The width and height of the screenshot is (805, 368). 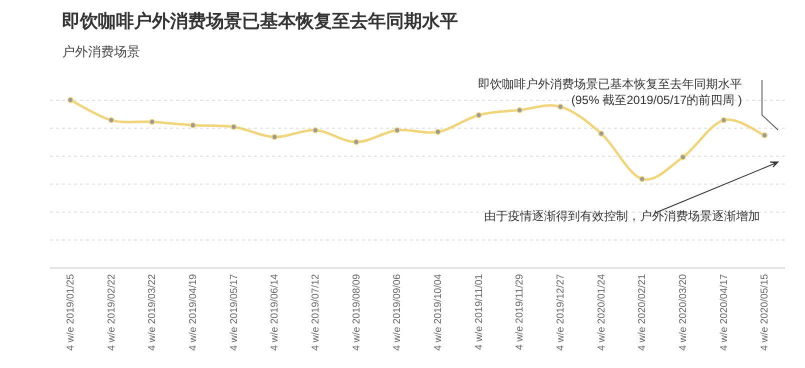 I want to click on x-tick-label: 4 w/e 2020/01/24, so click(x=602, y=312).